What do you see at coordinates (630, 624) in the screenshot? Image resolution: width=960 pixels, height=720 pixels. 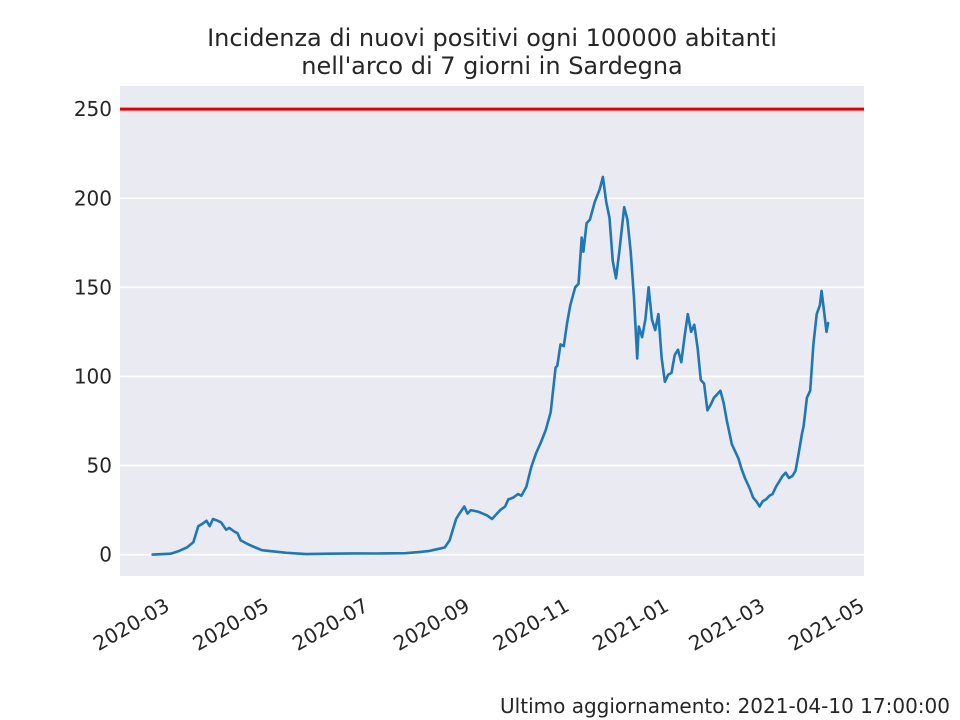 I see `x-tick-label: 2021-01` at bounding box center [630, 624].